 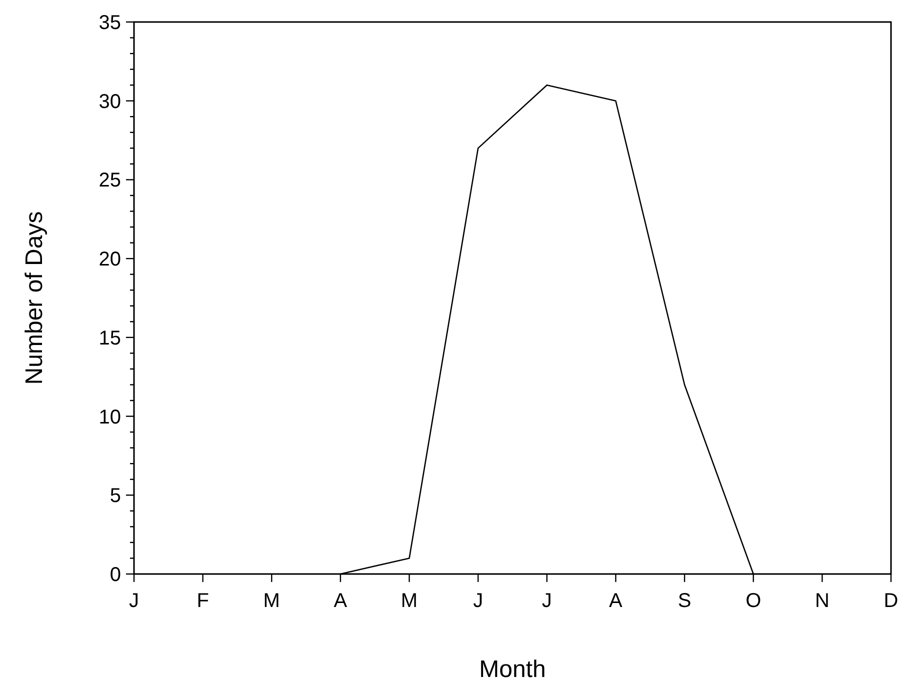 What do you see at coordinates (109, 23) in the screenshot?
I see `y-tick-label: 35` at bounding box center [109, 23].